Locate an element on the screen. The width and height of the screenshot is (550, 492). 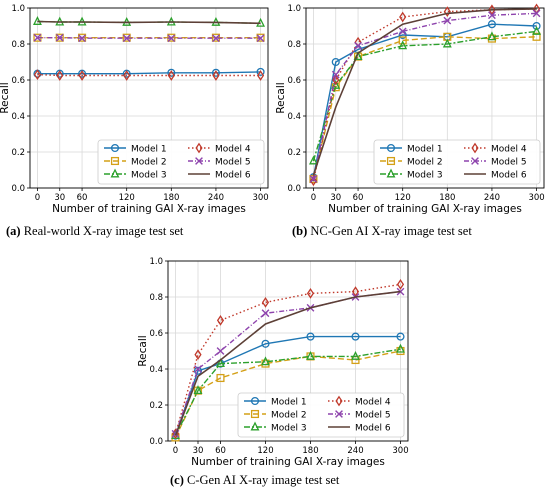
x-tick-label: 180 is located at coordinates (447, 198).